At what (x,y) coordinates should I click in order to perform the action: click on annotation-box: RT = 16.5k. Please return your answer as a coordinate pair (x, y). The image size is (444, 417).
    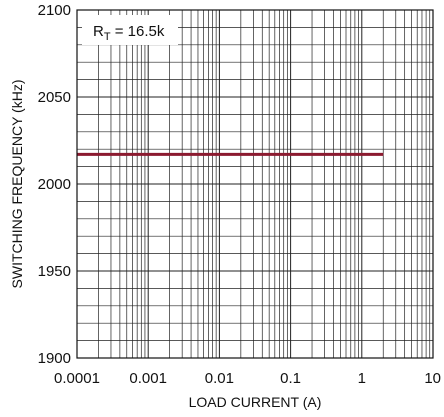
    Looking at the image, I should click on (130, 30).